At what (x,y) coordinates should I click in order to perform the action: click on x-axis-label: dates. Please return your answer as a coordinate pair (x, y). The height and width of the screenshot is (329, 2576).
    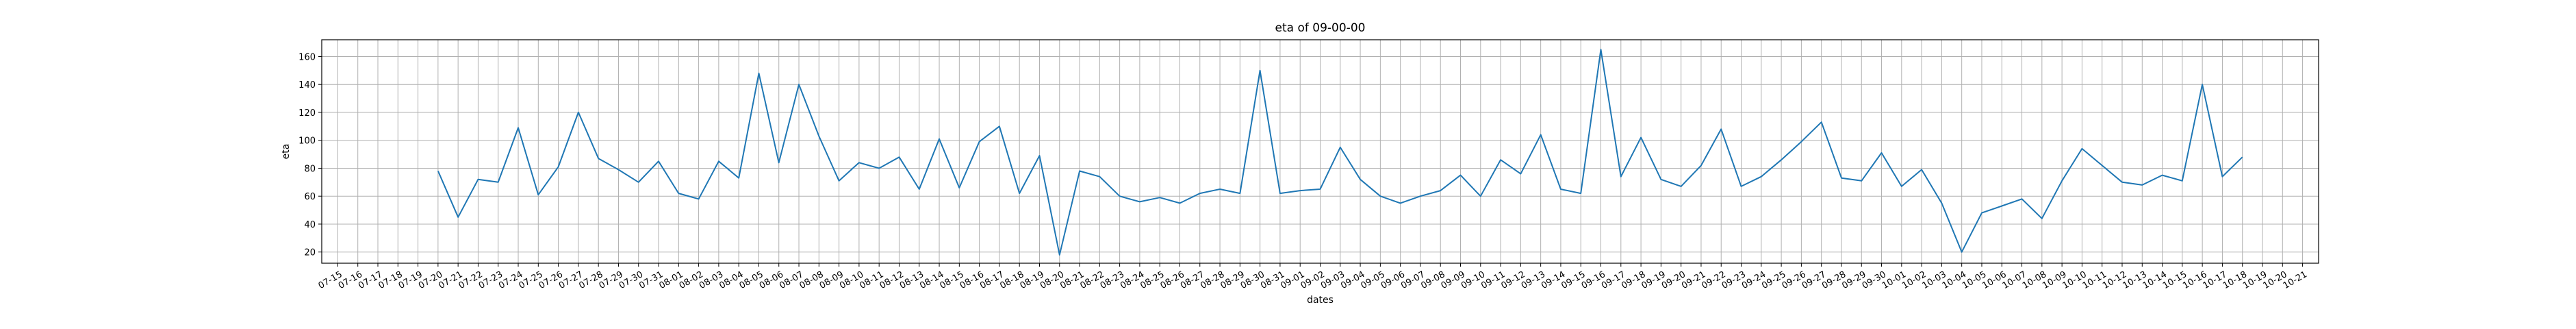
    Looking at the image, I should click on (1320, 300).